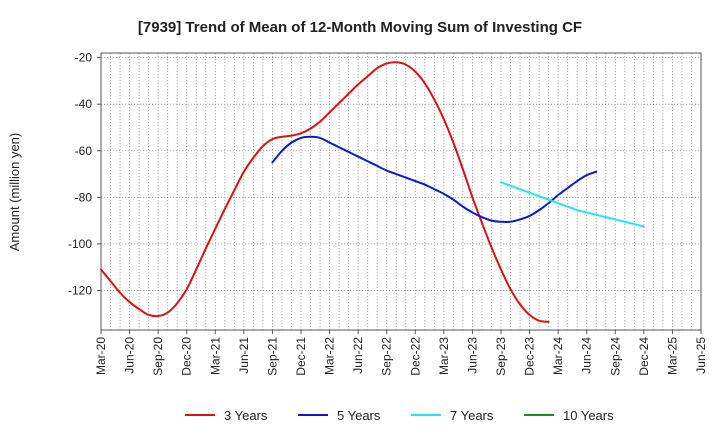 The image size is (720, 440). I want to click on x-tick-label: Sep-24, so click(615, 356).